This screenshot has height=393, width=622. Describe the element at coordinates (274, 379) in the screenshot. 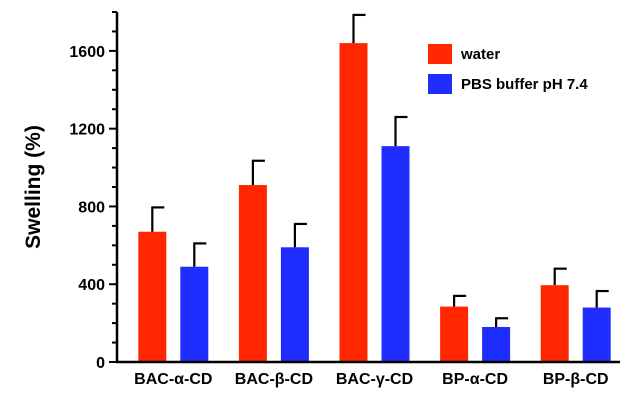

I see `x-tick-label-2: BAC-β-CD` at that location.